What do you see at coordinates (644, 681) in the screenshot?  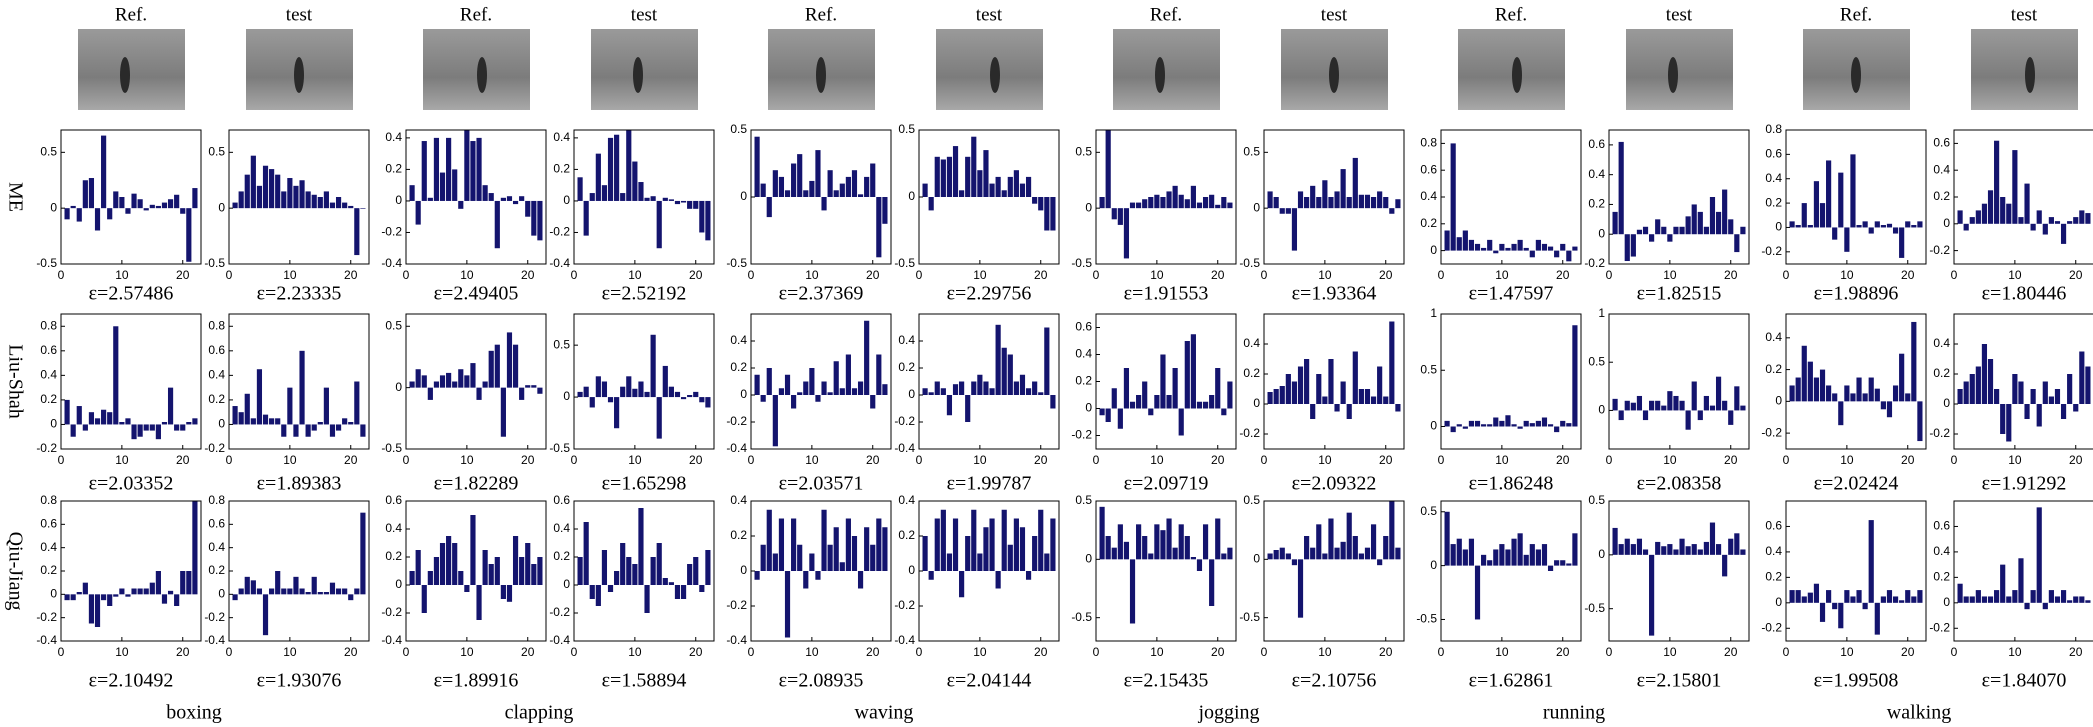 I see `epsilon-label: ε=1.58894` at bounding box center [644, 681].